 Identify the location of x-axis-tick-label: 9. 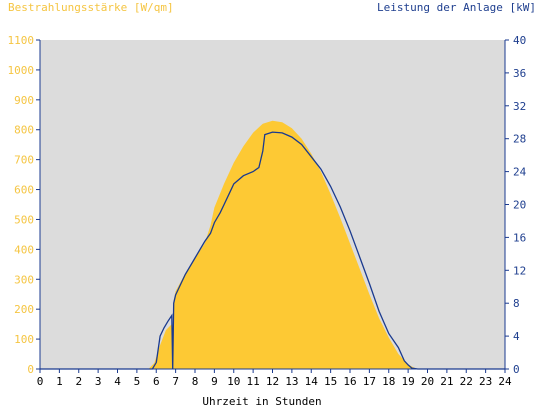
(214, 381).